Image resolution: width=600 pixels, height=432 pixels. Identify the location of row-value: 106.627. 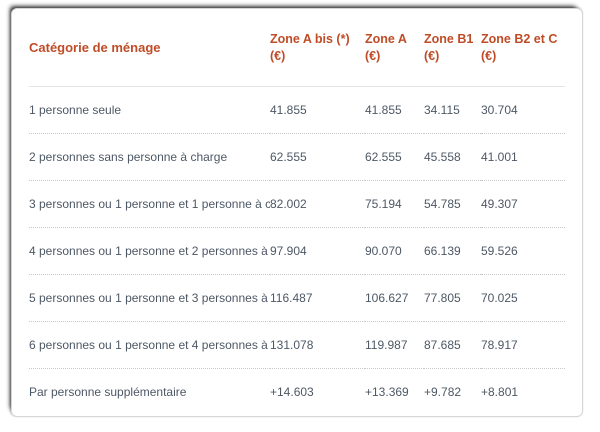
(394, 298).